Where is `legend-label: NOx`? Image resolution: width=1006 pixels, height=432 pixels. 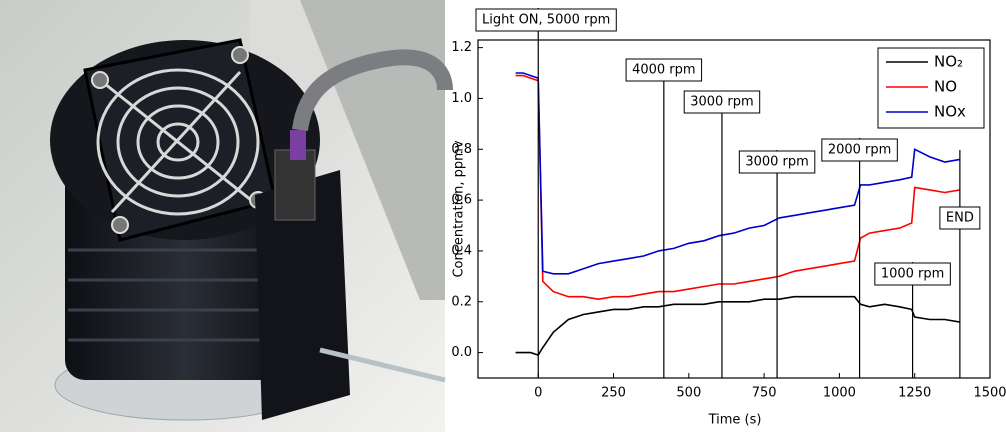
legend-label: NOx is located at coordinates (950, 112).